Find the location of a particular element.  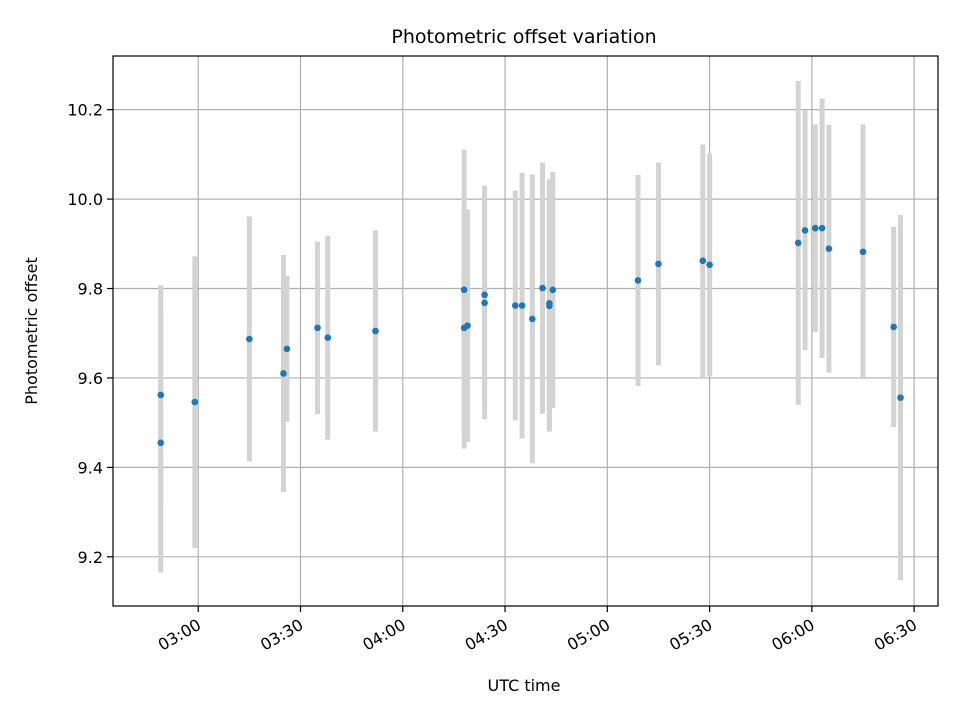

x-tick-label: 04:30 is located at coordinates (486, 635).